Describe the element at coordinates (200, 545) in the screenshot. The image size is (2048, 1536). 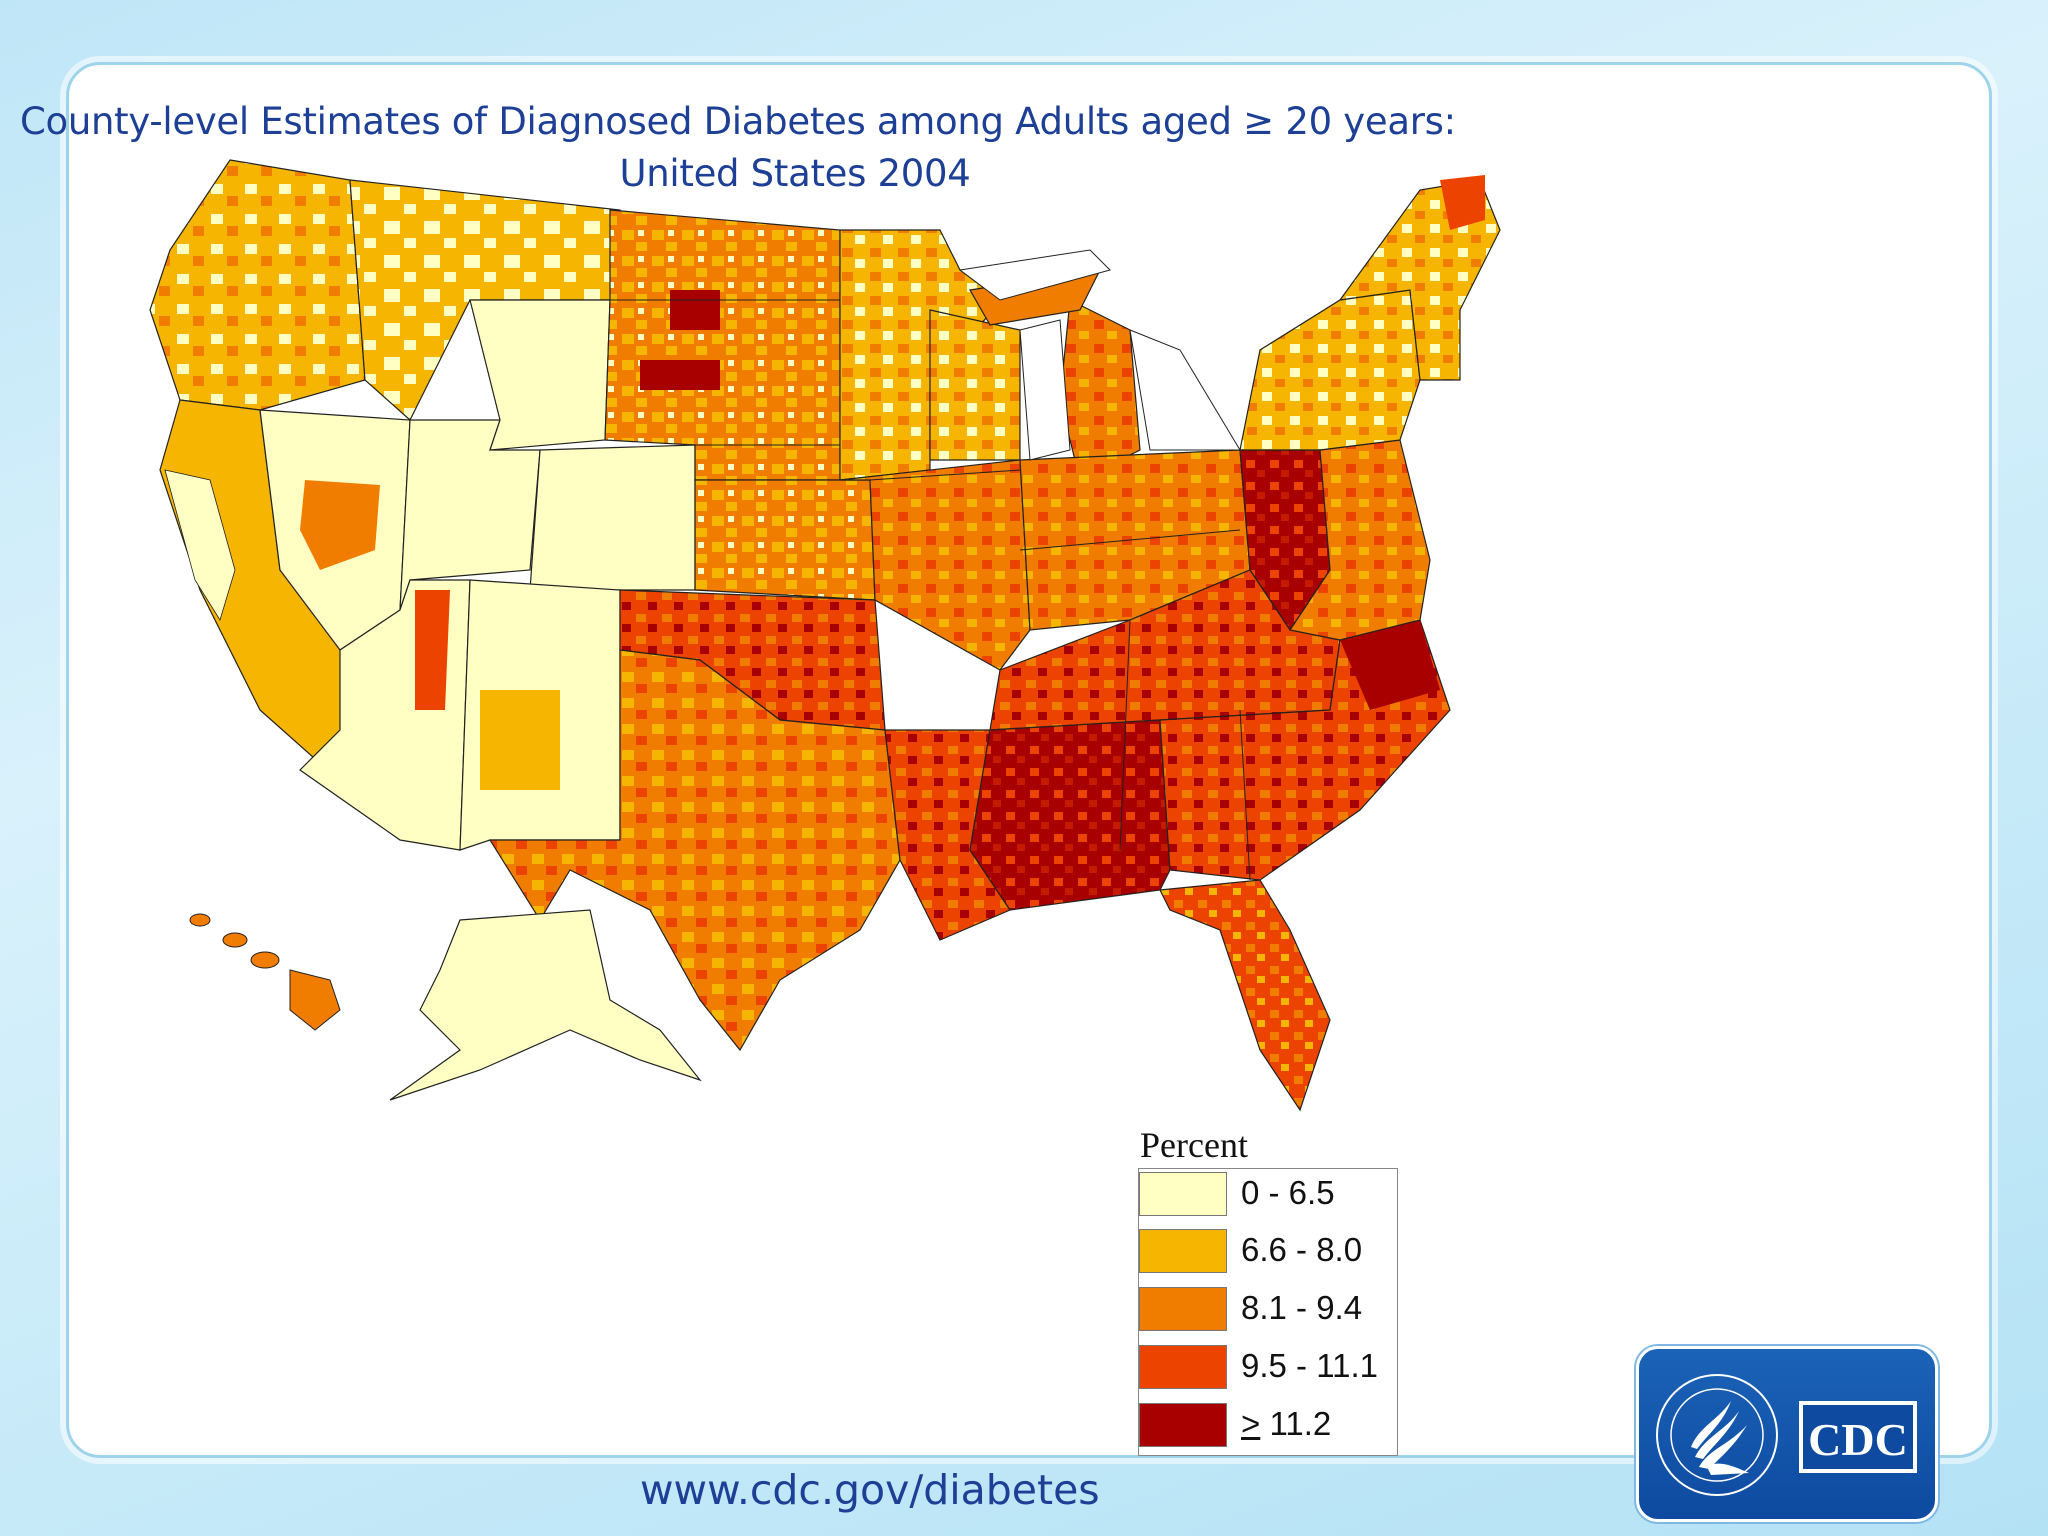
I see `region-california-coast` at that location.